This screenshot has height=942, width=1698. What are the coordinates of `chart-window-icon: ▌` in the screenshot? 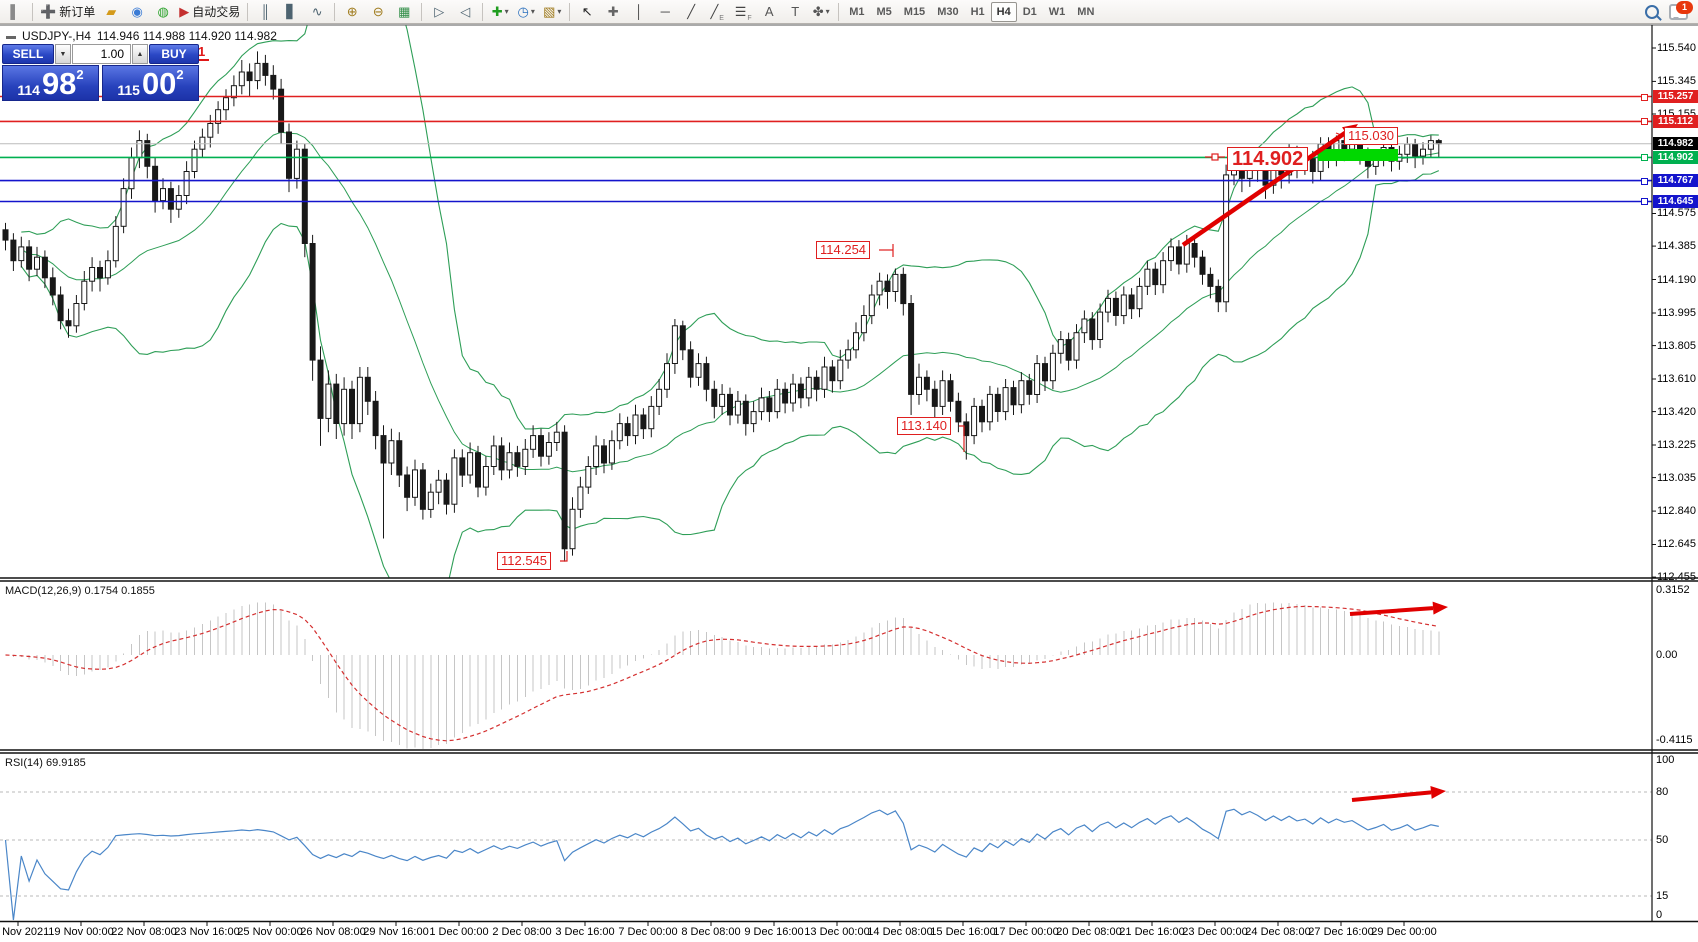 It's located at (15, 11).